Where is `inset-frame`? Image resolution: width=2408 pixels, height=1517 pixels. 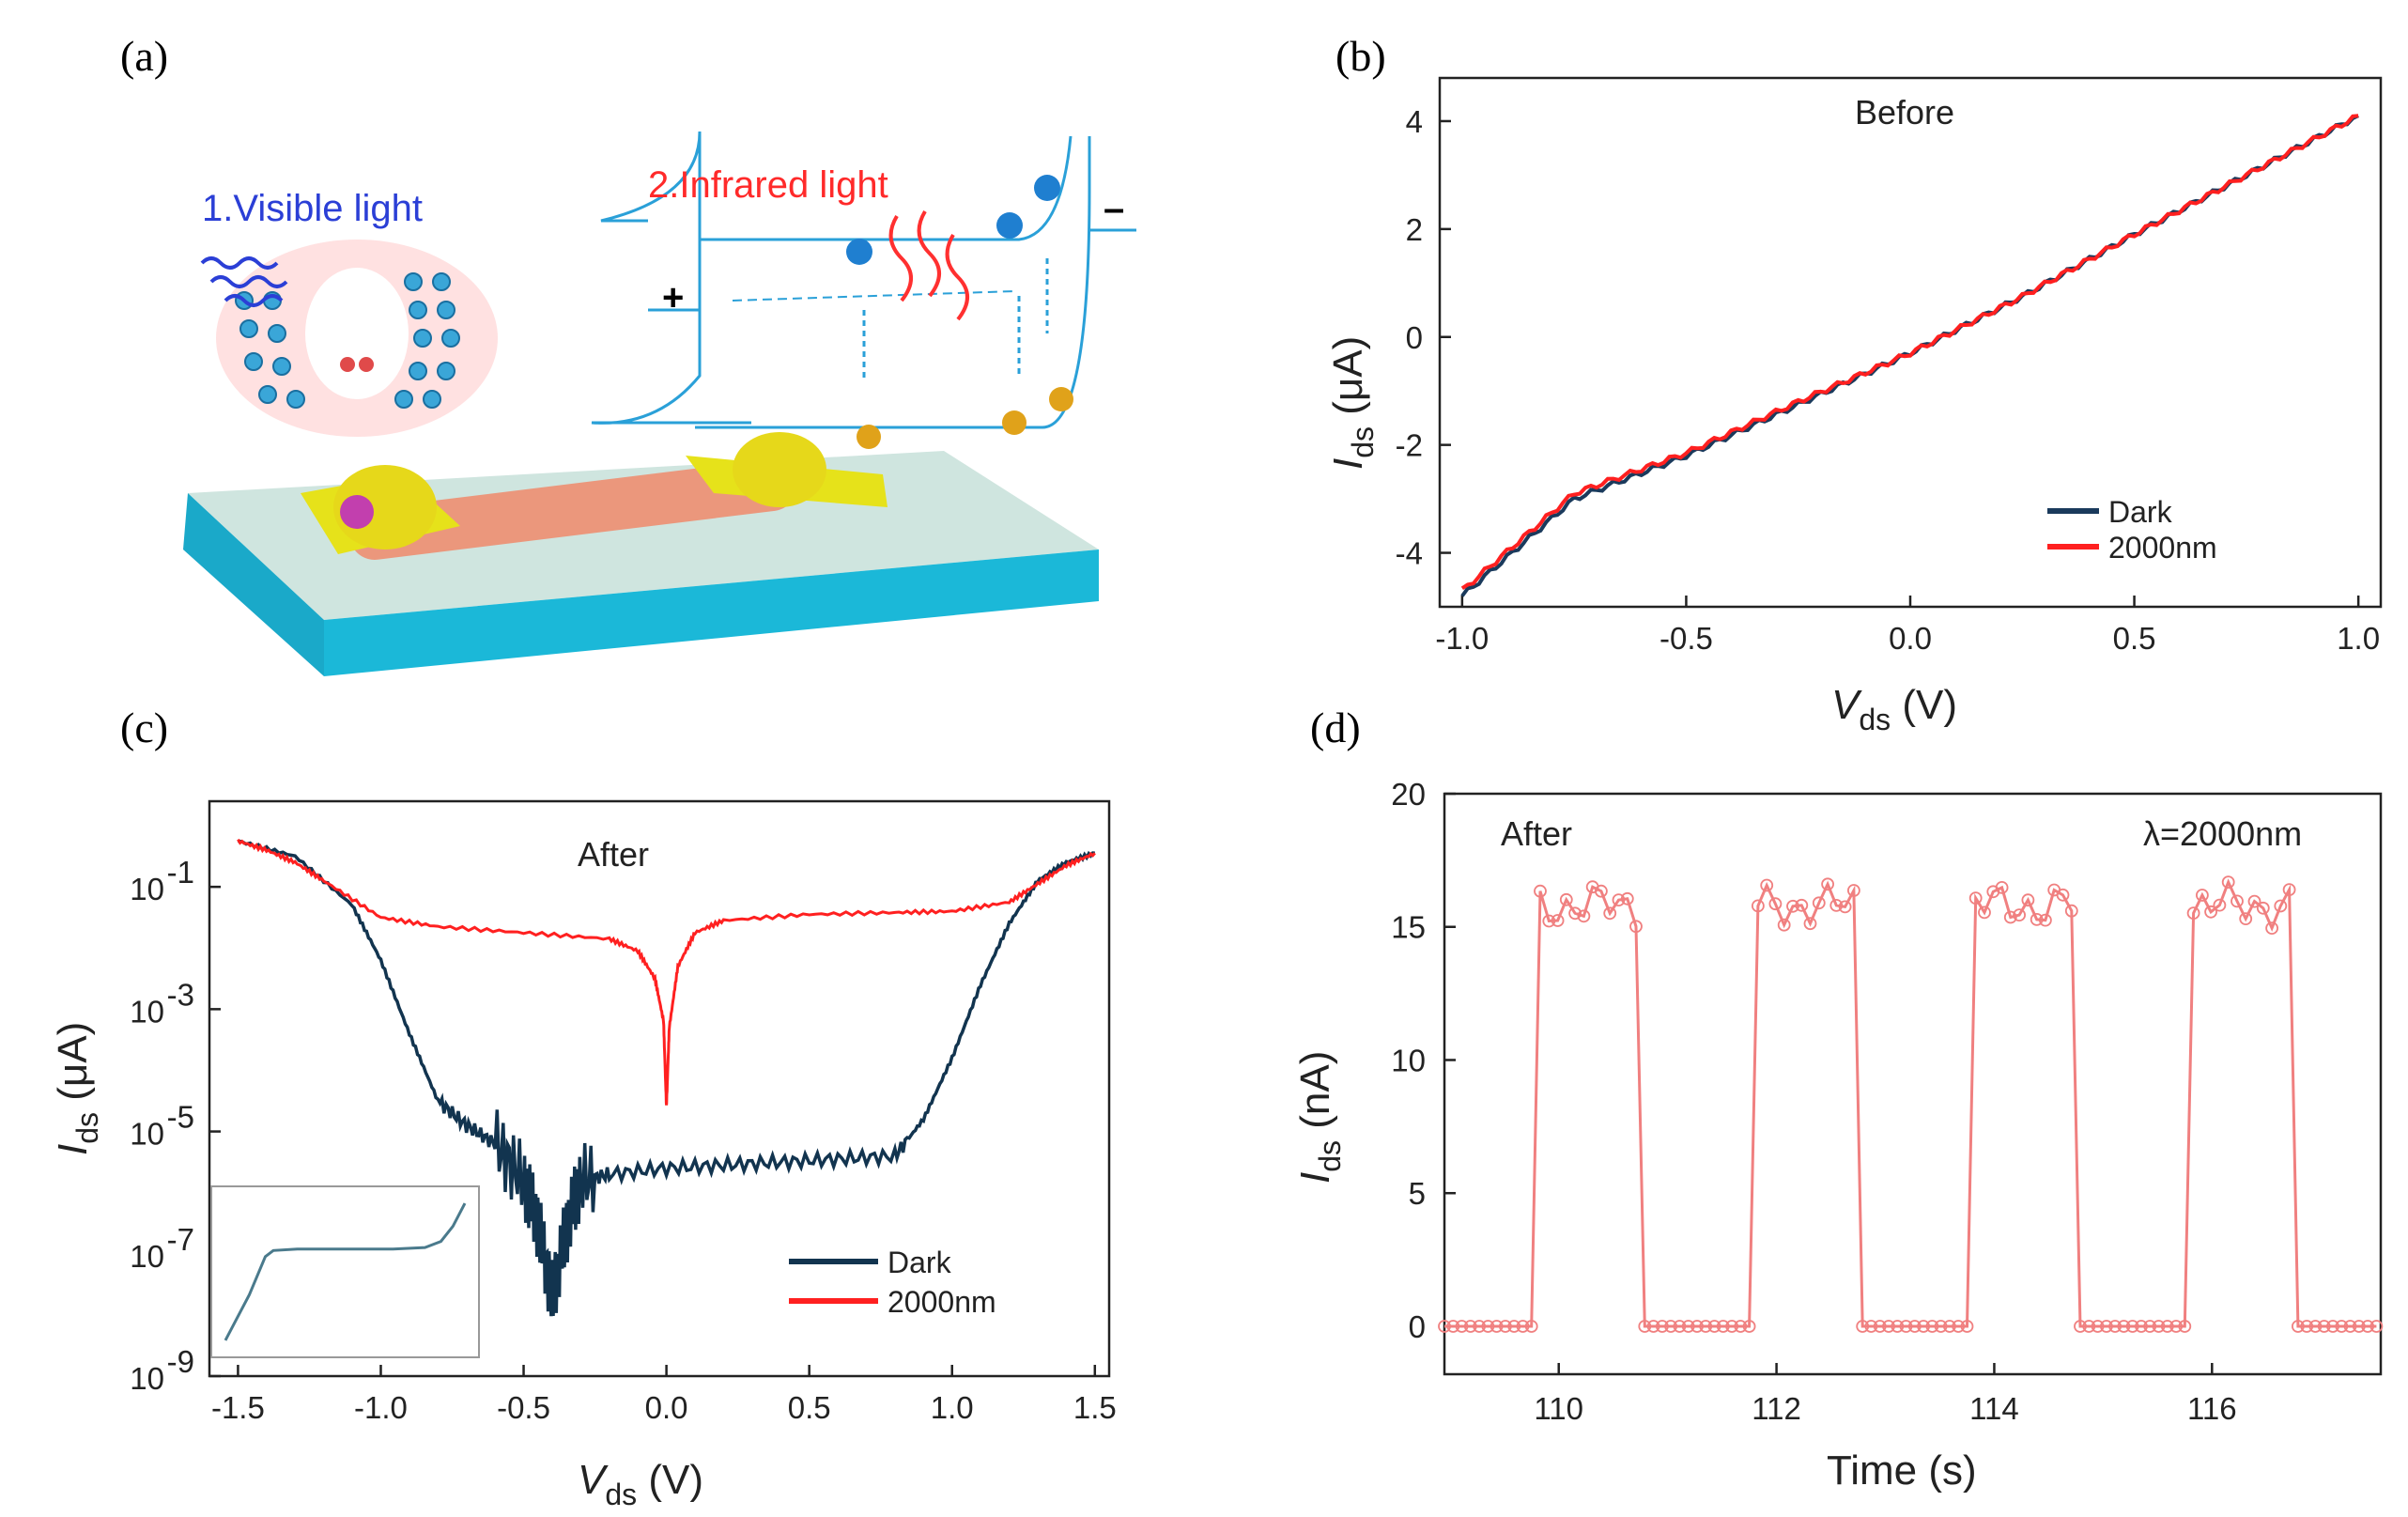 inset-frame is located at coordinates (345, 1271).